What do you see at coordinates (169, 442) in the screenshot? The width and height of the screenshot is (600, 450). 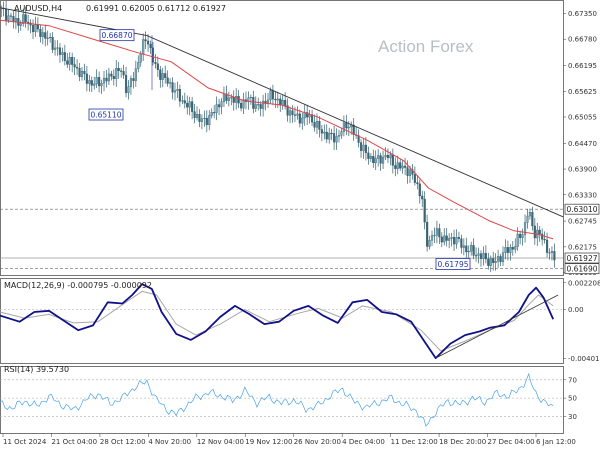 I see `time-axis-label: 4 Nov 20:00` at bounding box center [169, 442].